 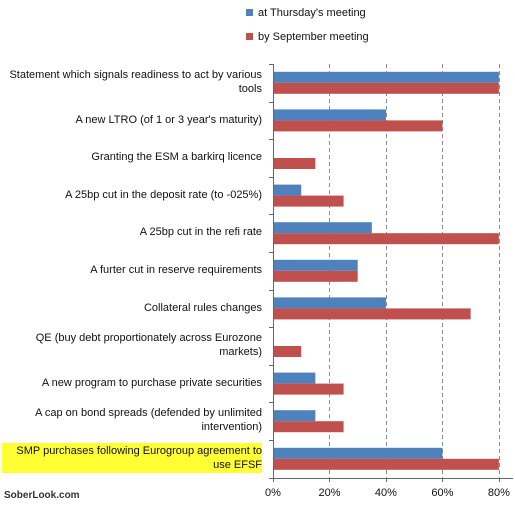 What do you see at coordinates (168, 119) in the screenshot?
I see `category-label-text: A new LTRO (of 1 or 3 year's maturity)` at bounding box center [168, 119].